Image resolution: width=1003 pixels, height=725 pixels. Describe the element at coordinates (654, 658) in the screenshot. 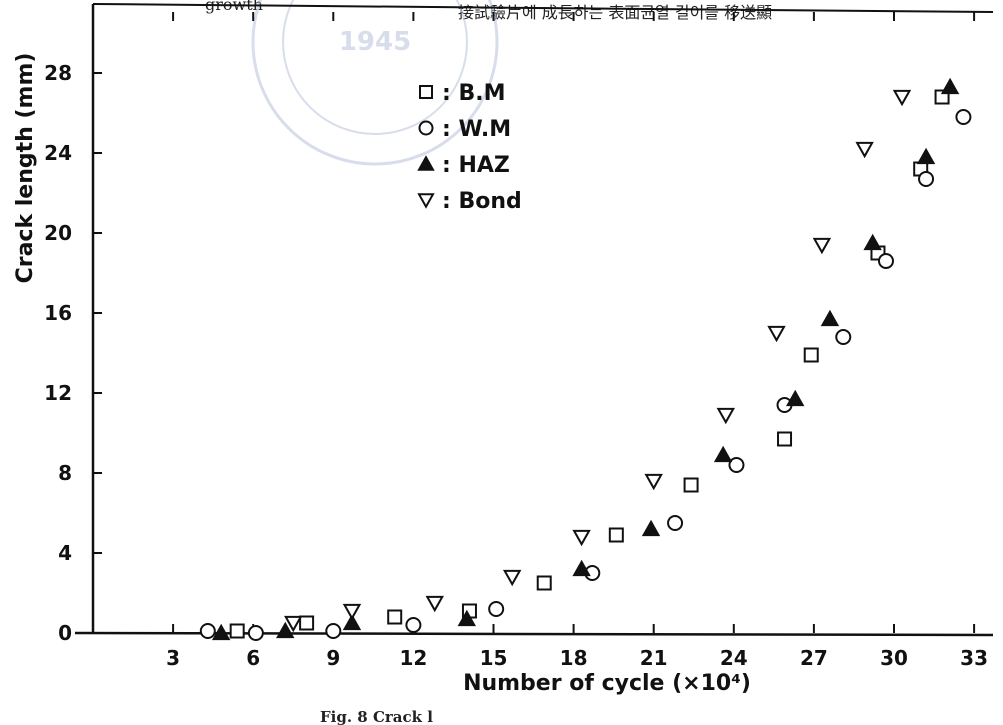

I see `x-tick-label-21: 21` at that location.